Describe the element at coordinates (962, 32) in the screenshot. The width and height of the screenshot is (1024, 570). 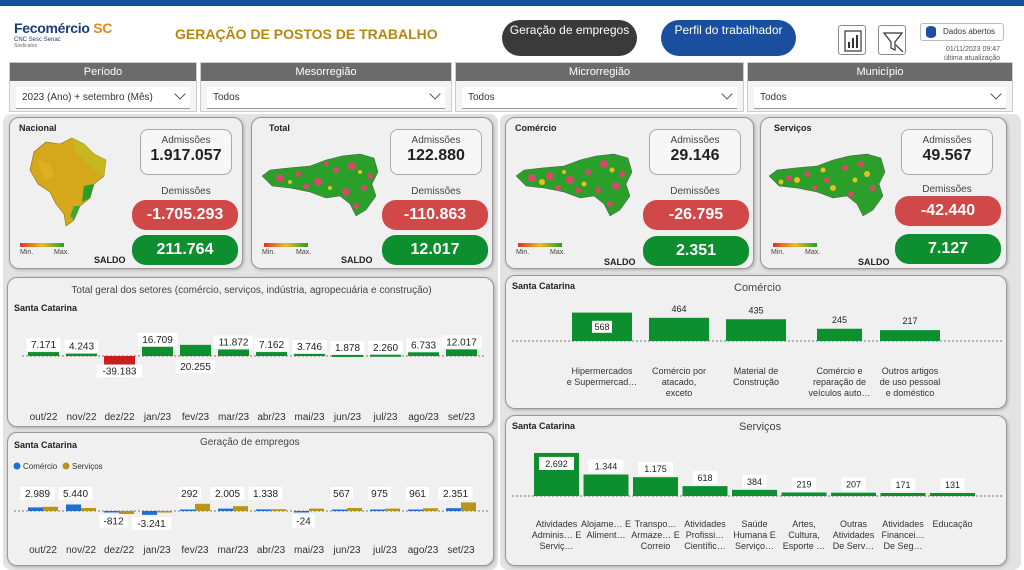
I see `dados-abertos-button: Dados abertos` at that location.